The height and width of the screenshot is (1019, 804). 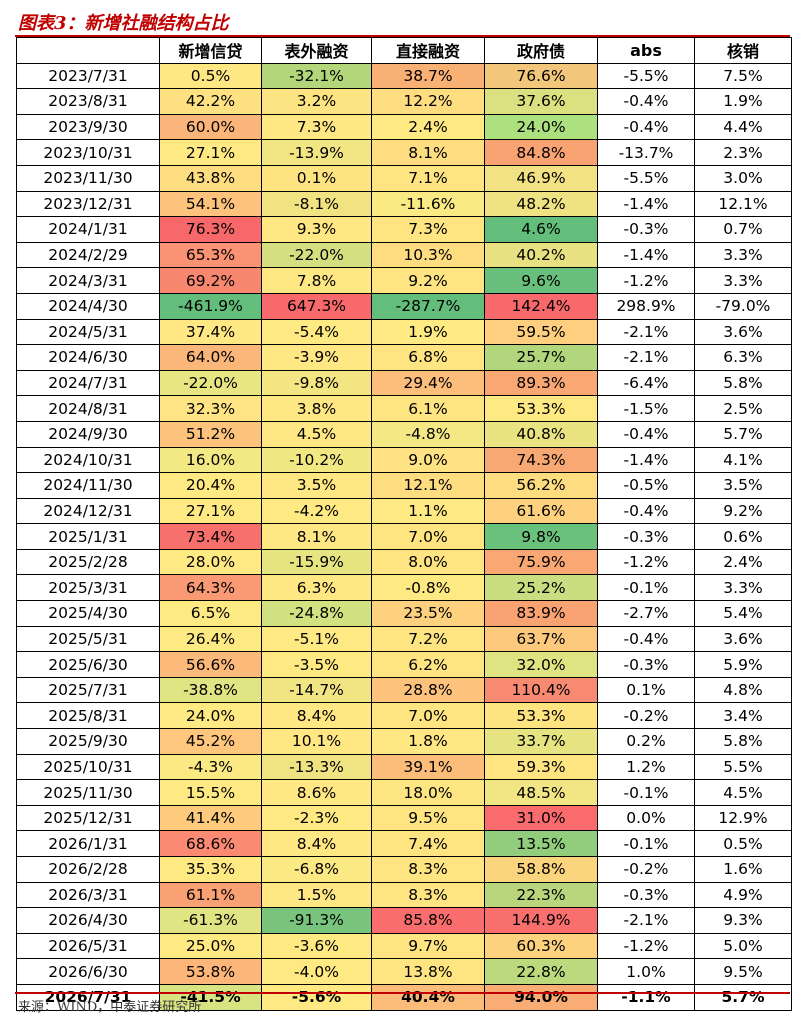 I want to click on cell-abs: 0.0%, so click(x=646, y=818).